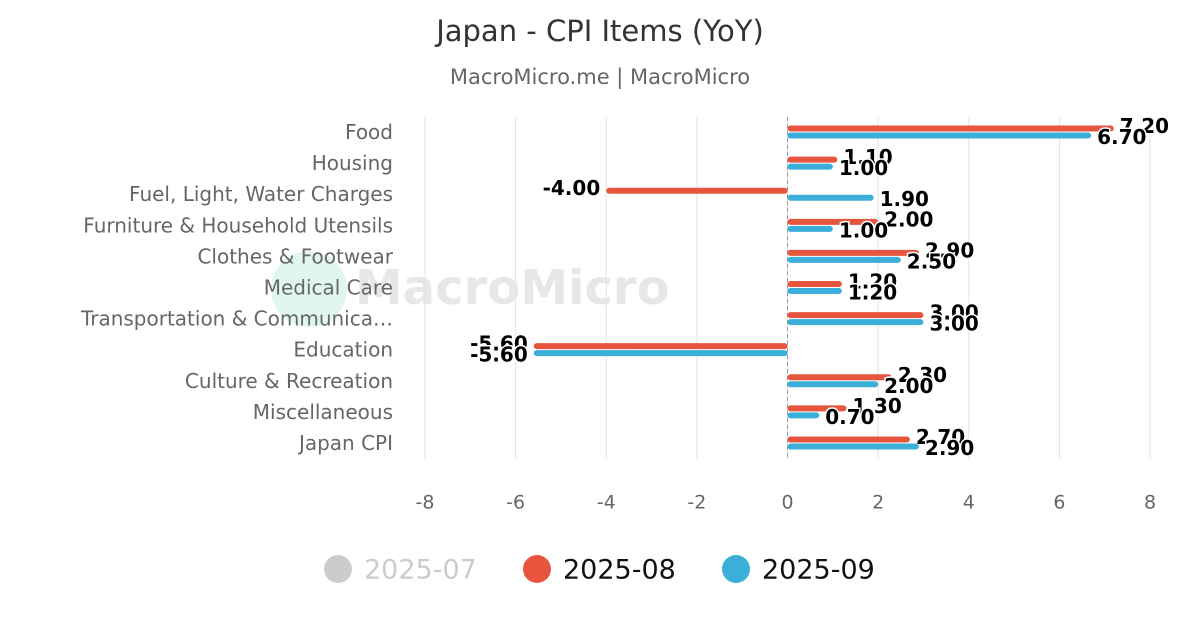 This screenshot has width=1200, height=630. Describe the element at coordinates (352, 163) in the screenshot. I see `y-tick-label: Housing` at that location.